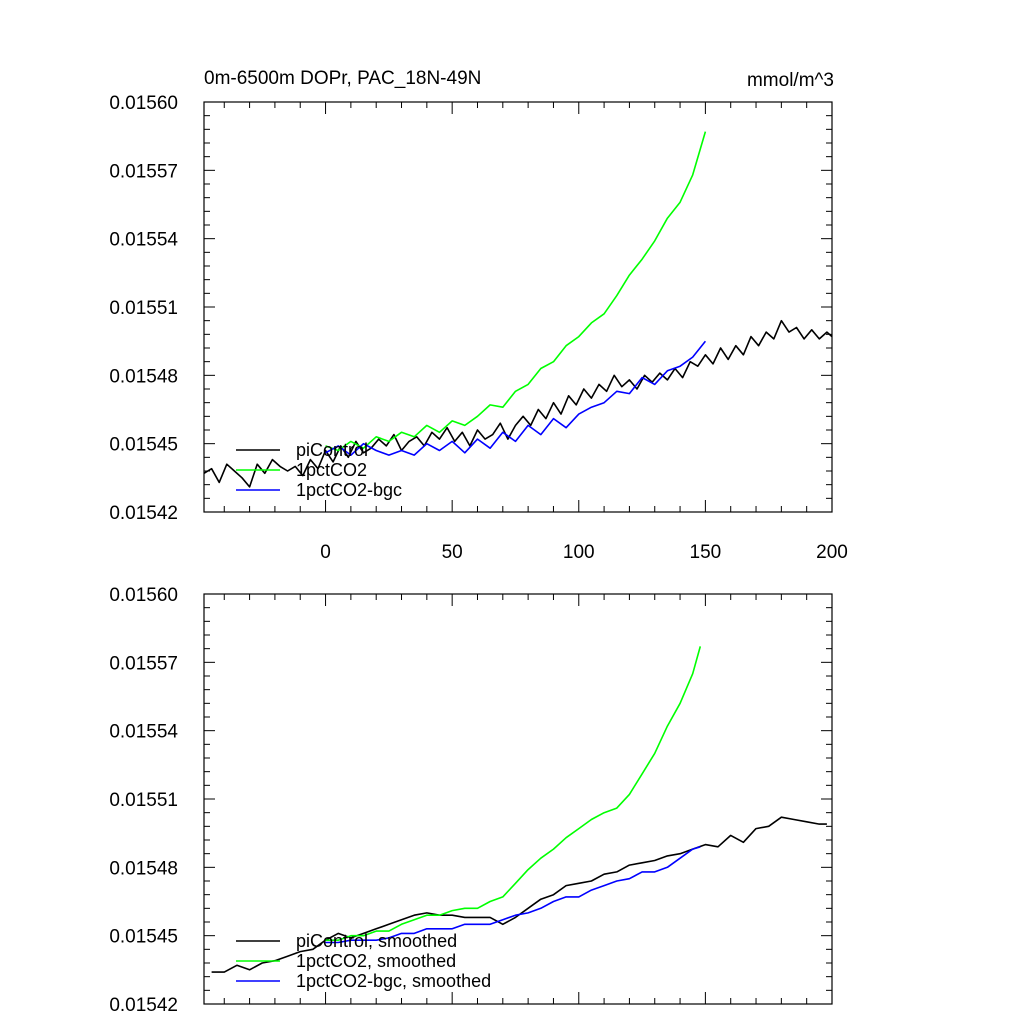 The width and height of the screenshot is (1024, 1024). What do you see at coordinates (513, 794) in the screenshot?
I see `series-line-1pctco2-smoothed` at bounding box center [513, 794].